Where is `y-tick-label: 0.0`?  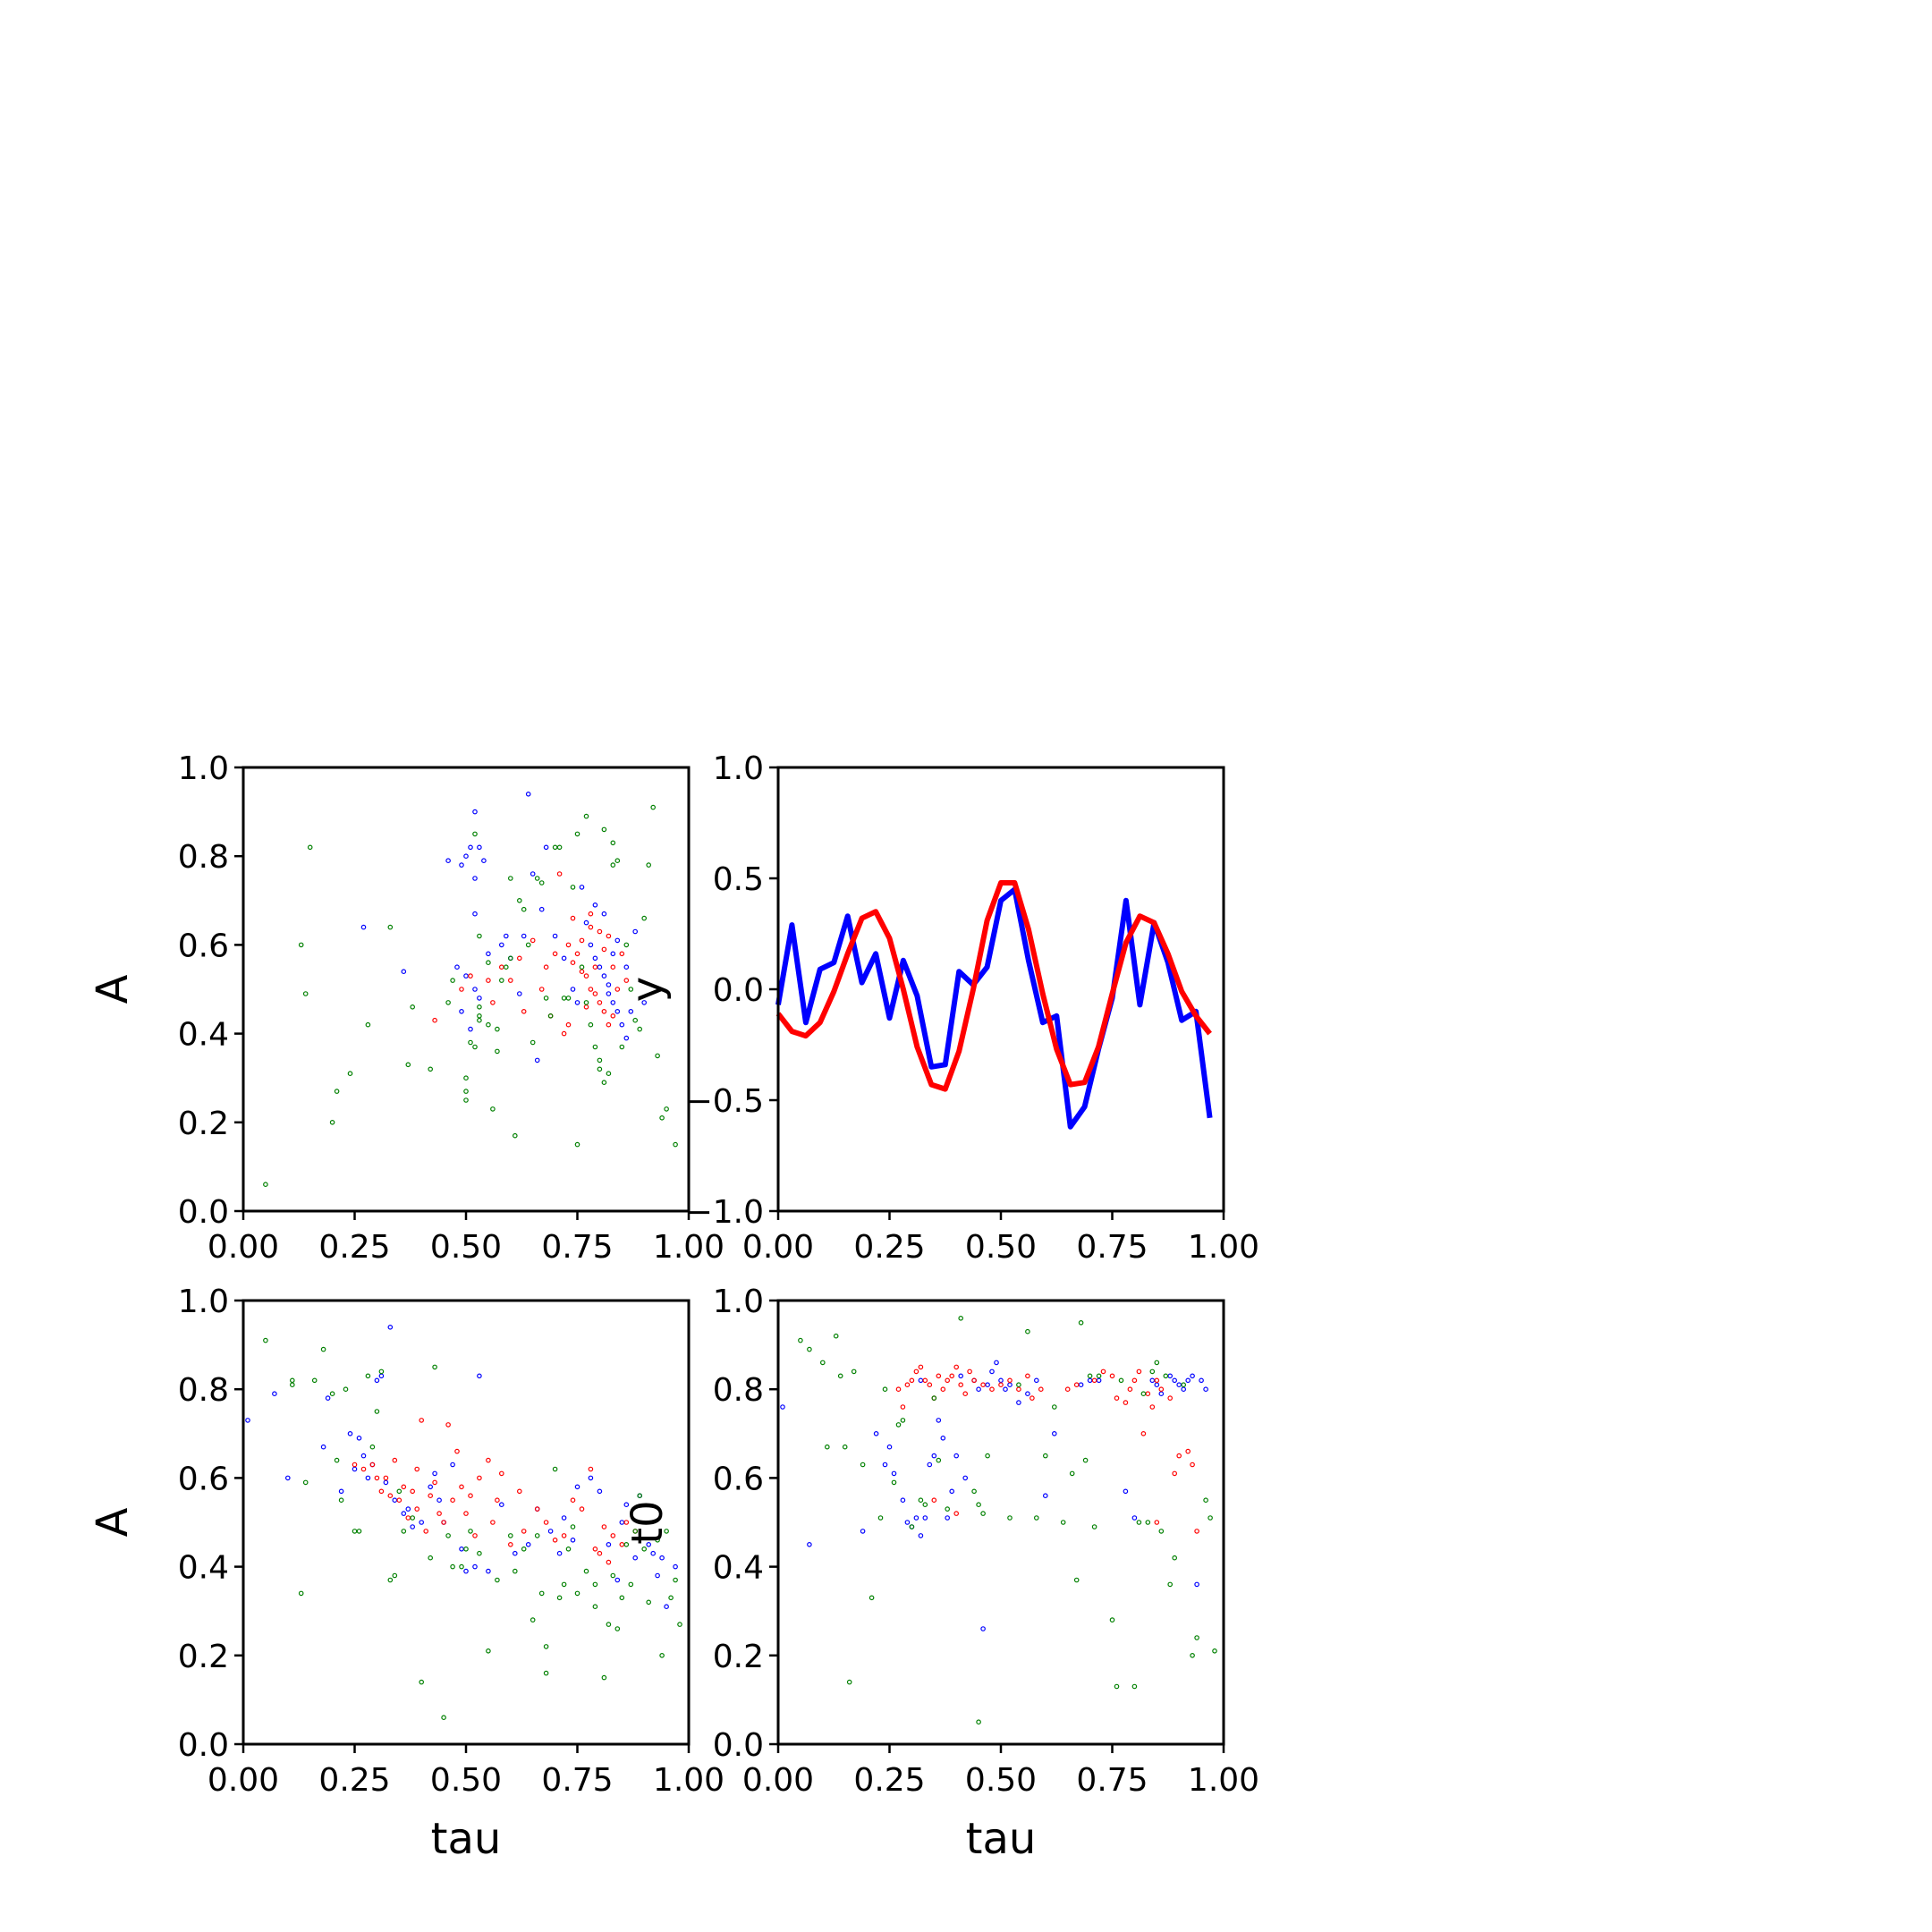
y-tick-label: 0.0 is located at coordinates (738, 990).